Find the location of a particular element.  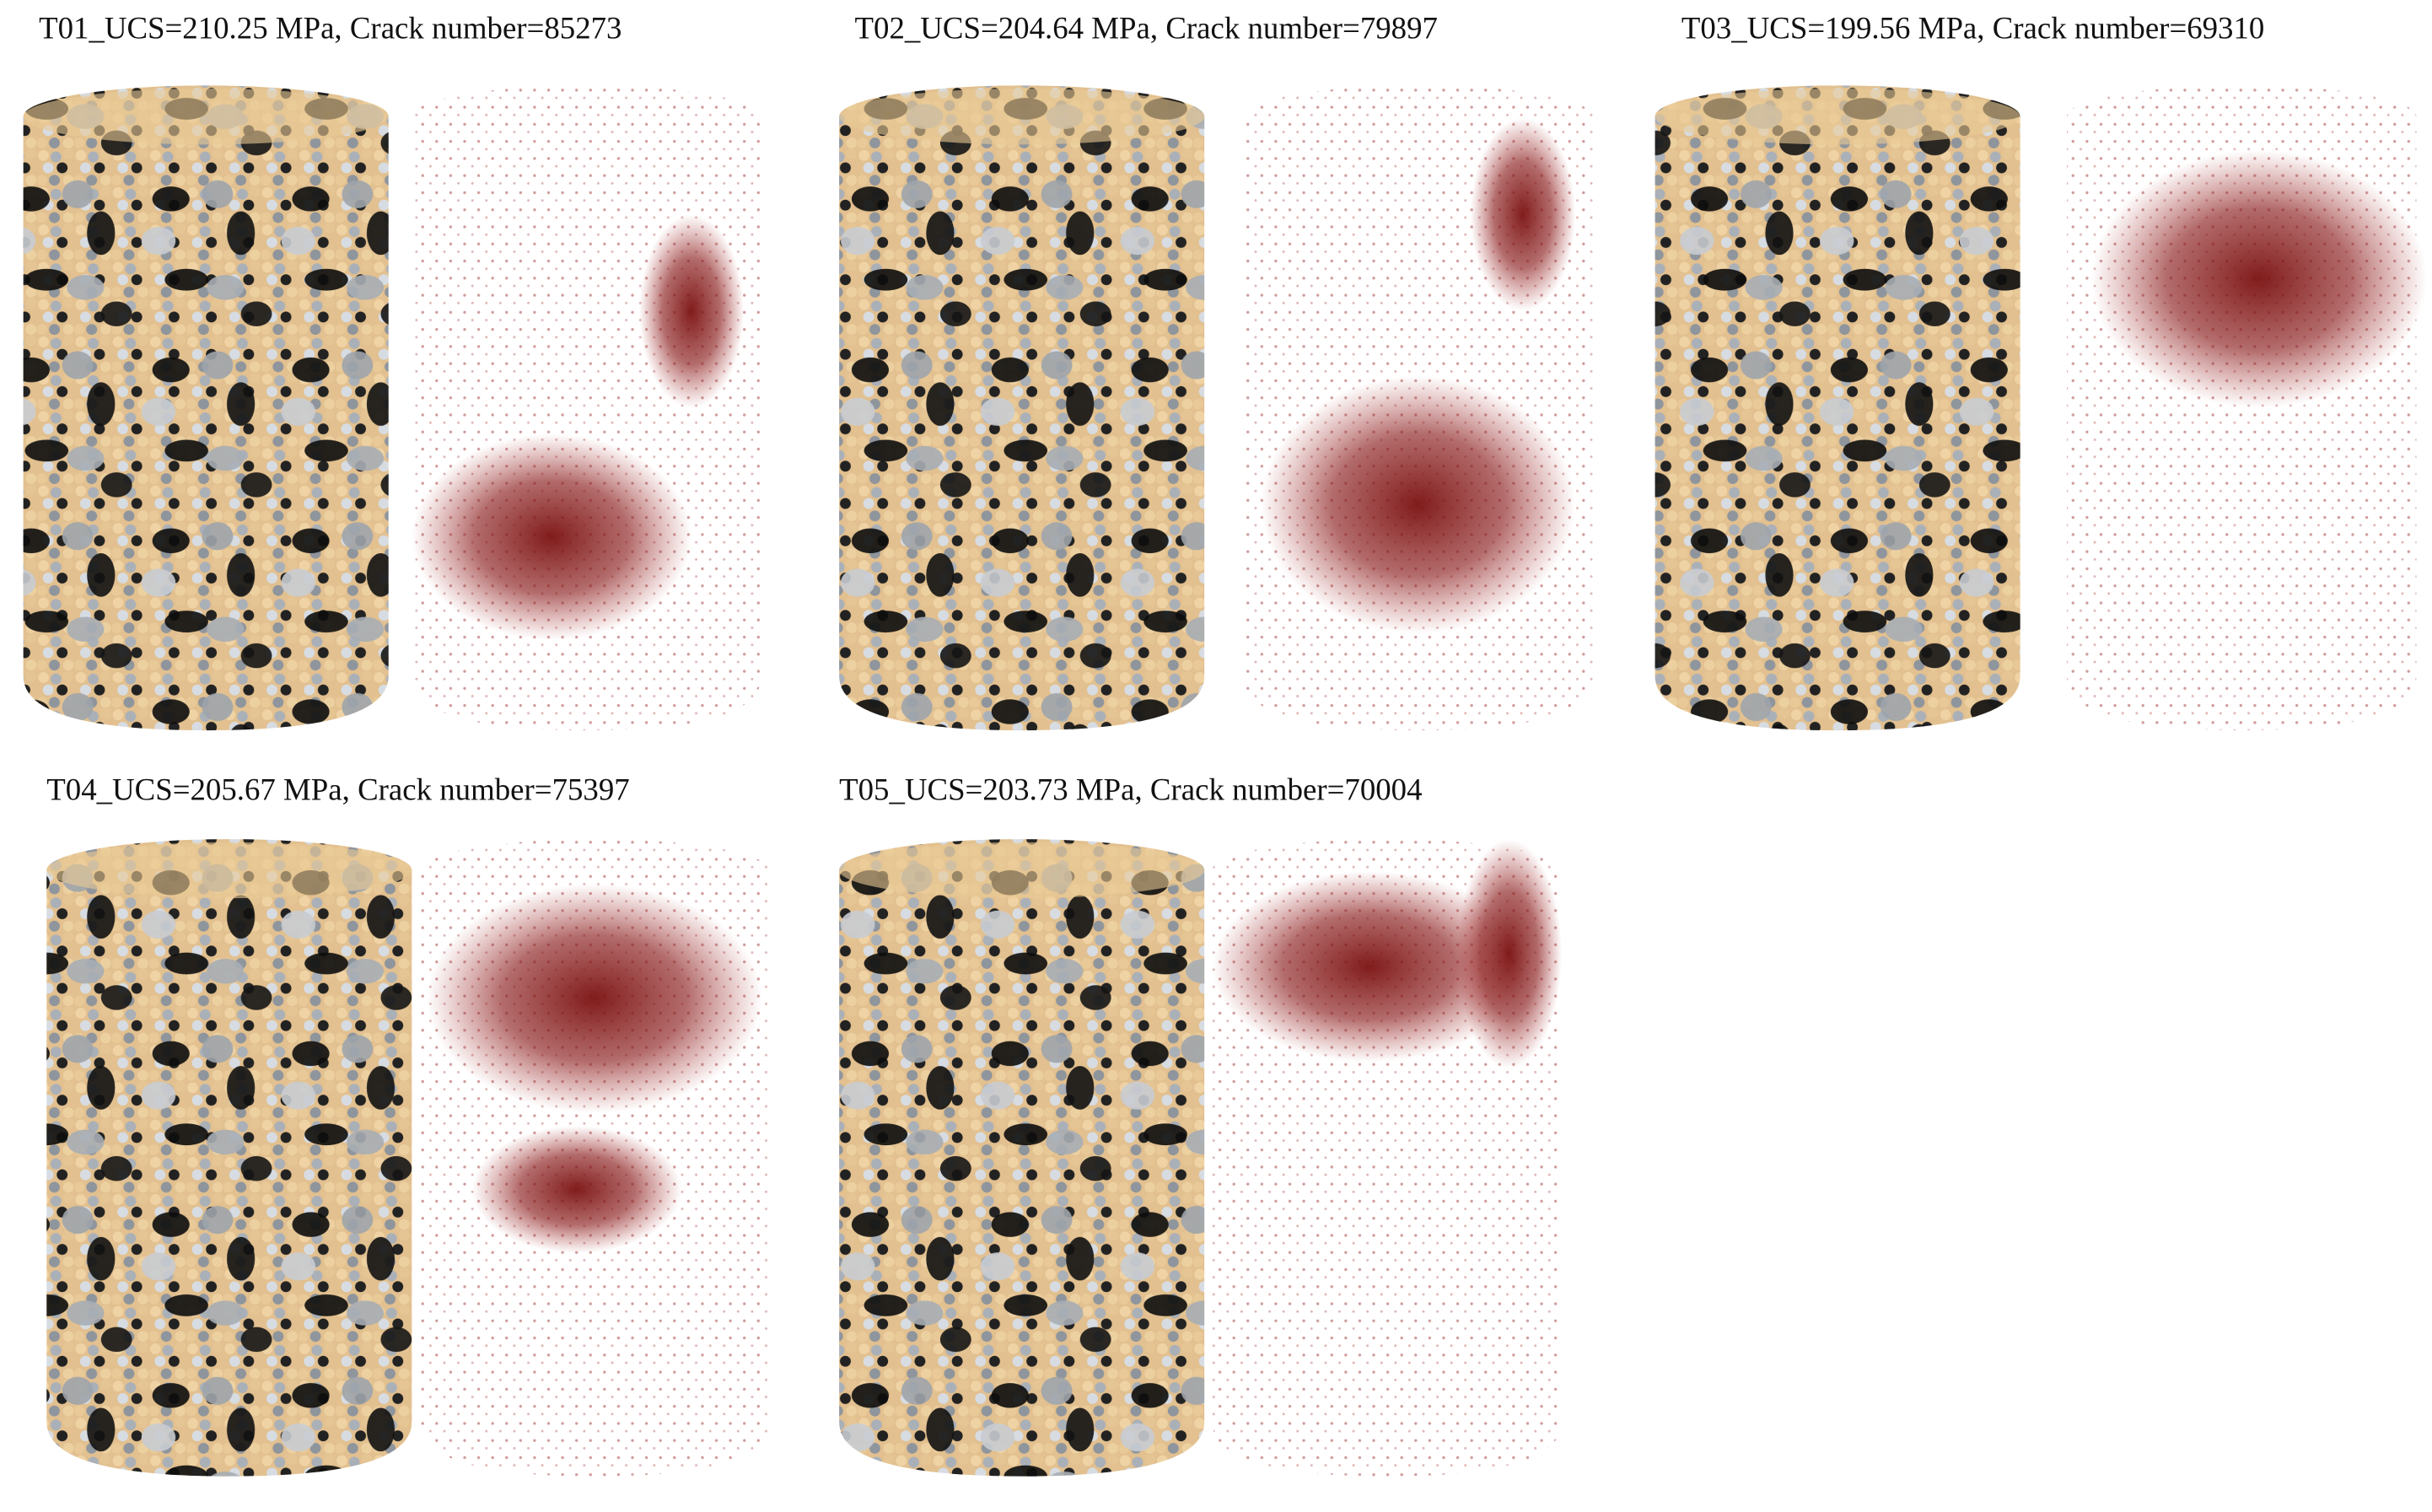

panel-title: T01_UCS=210.25 MPa, Crack number=85273 is located at coordinates (330, 27).